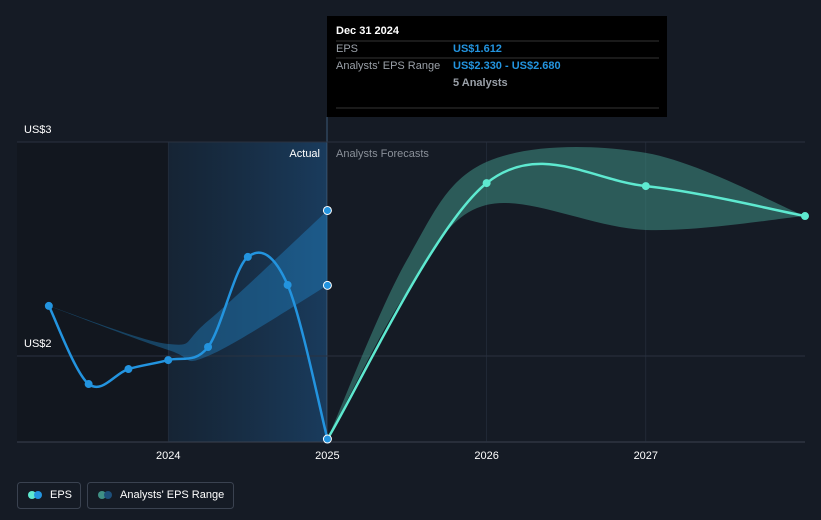 The image size is (821, 520). Describe the element at coordinates (486, 456) in the screenshot. I see `x-tick-label: 2026` at that location.